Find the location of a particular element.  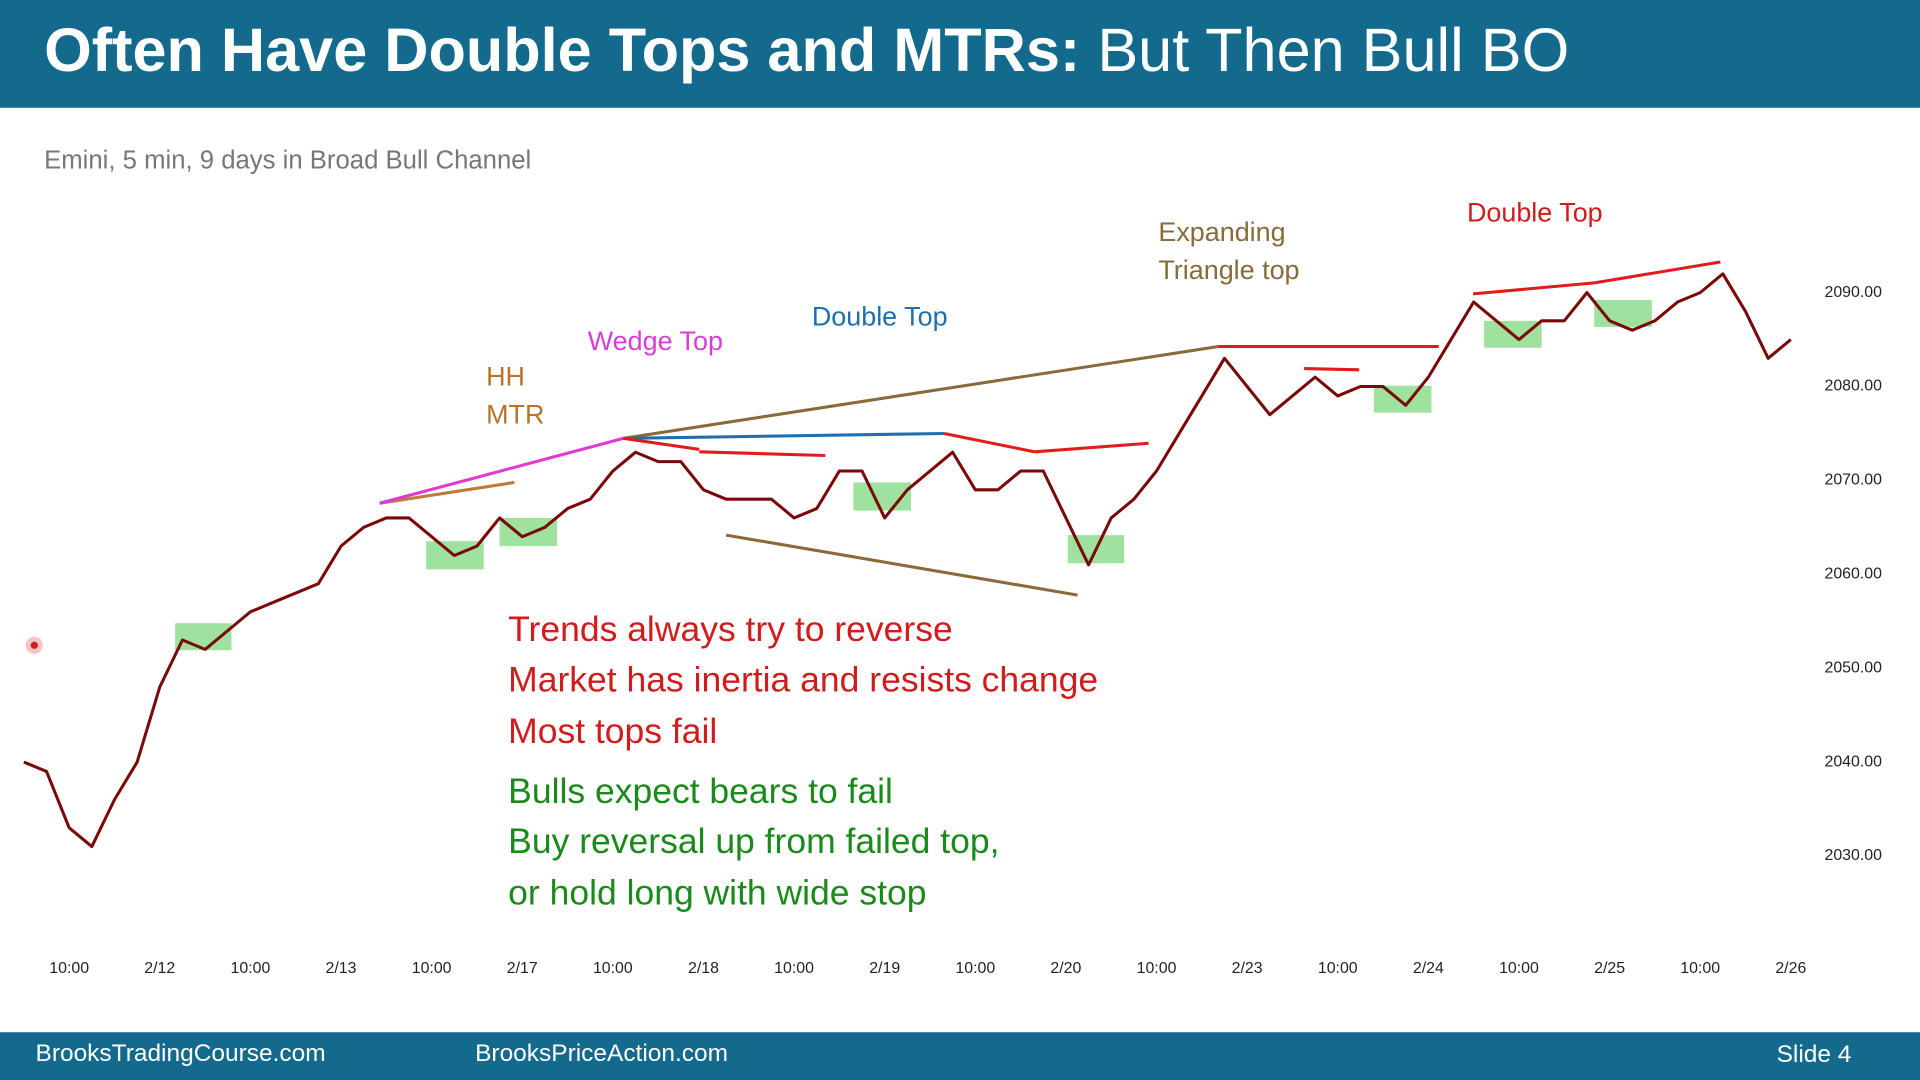

note: or hold long with wide stop is located at coordinates (717, 892).